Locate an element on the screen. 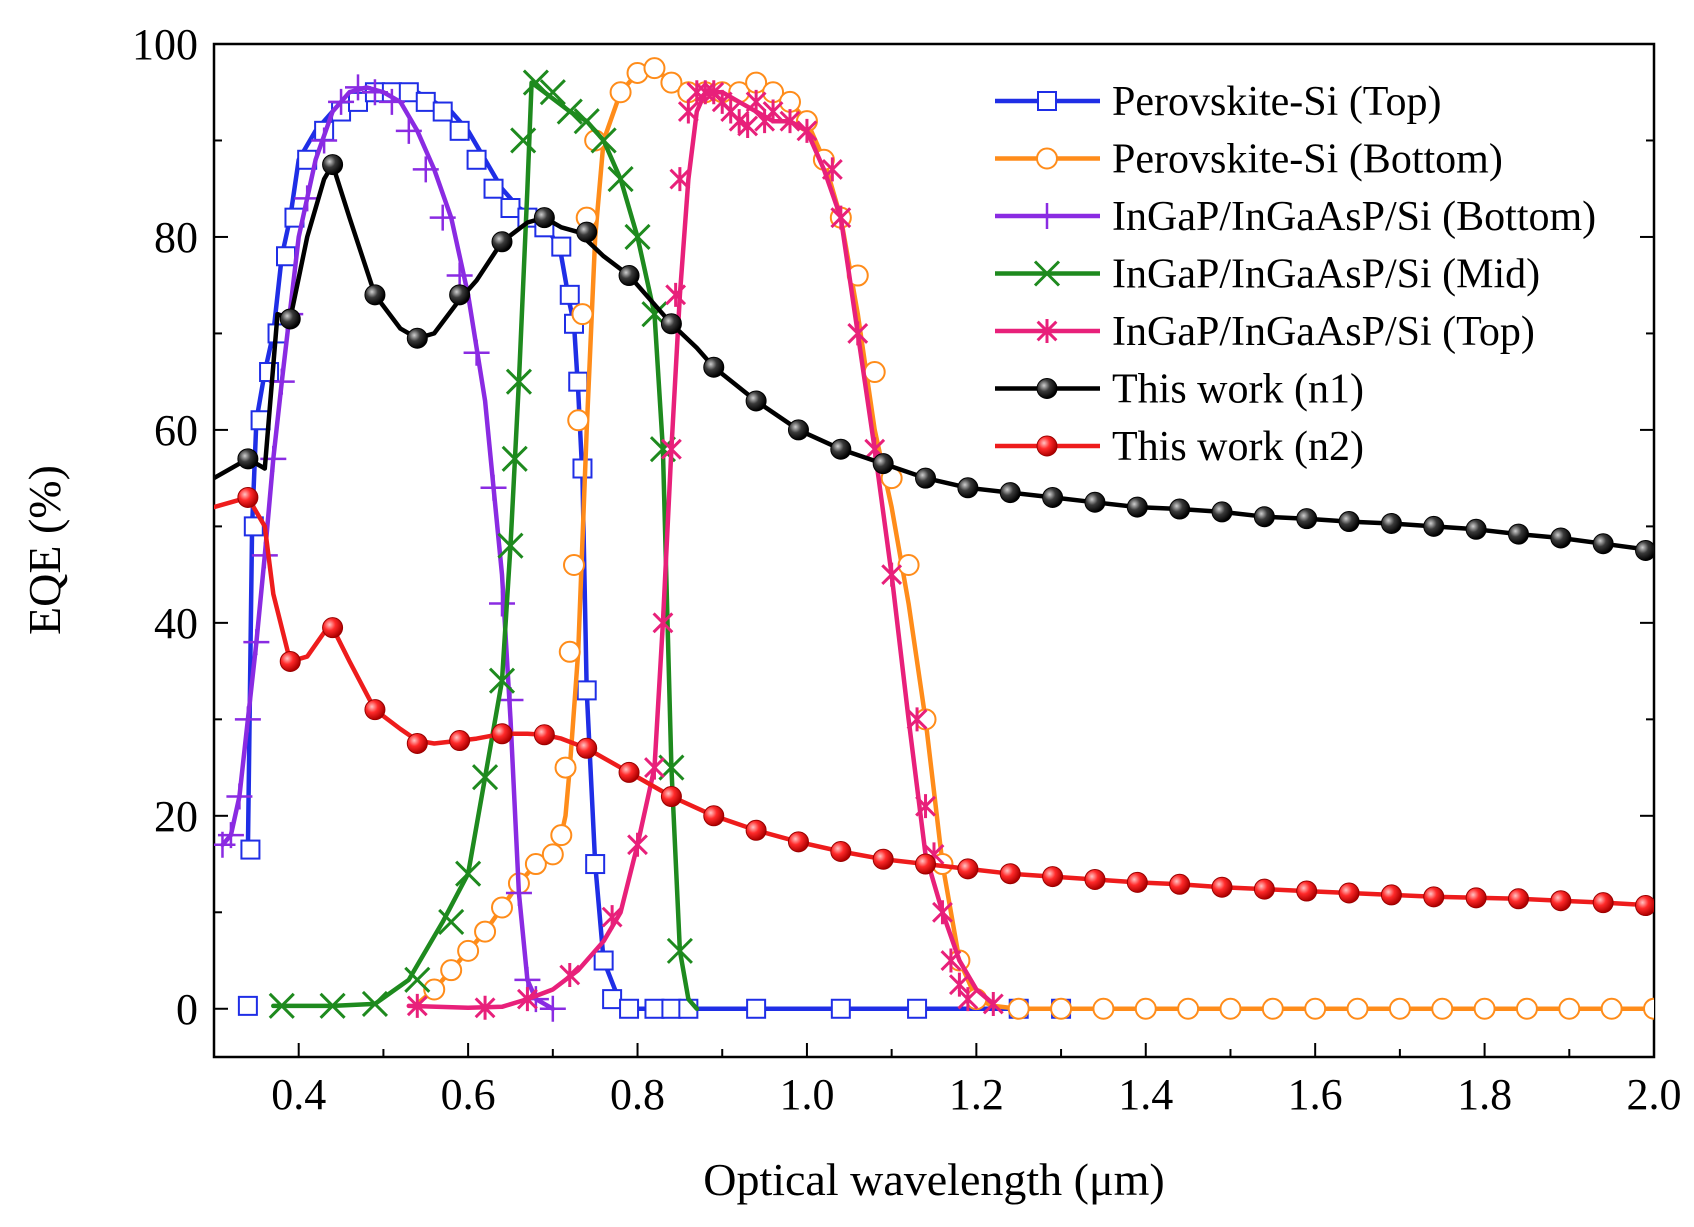 This screenshot has width=1694, height=1227. legend-label: This work (n1) is located at coordinates (1238, 390).